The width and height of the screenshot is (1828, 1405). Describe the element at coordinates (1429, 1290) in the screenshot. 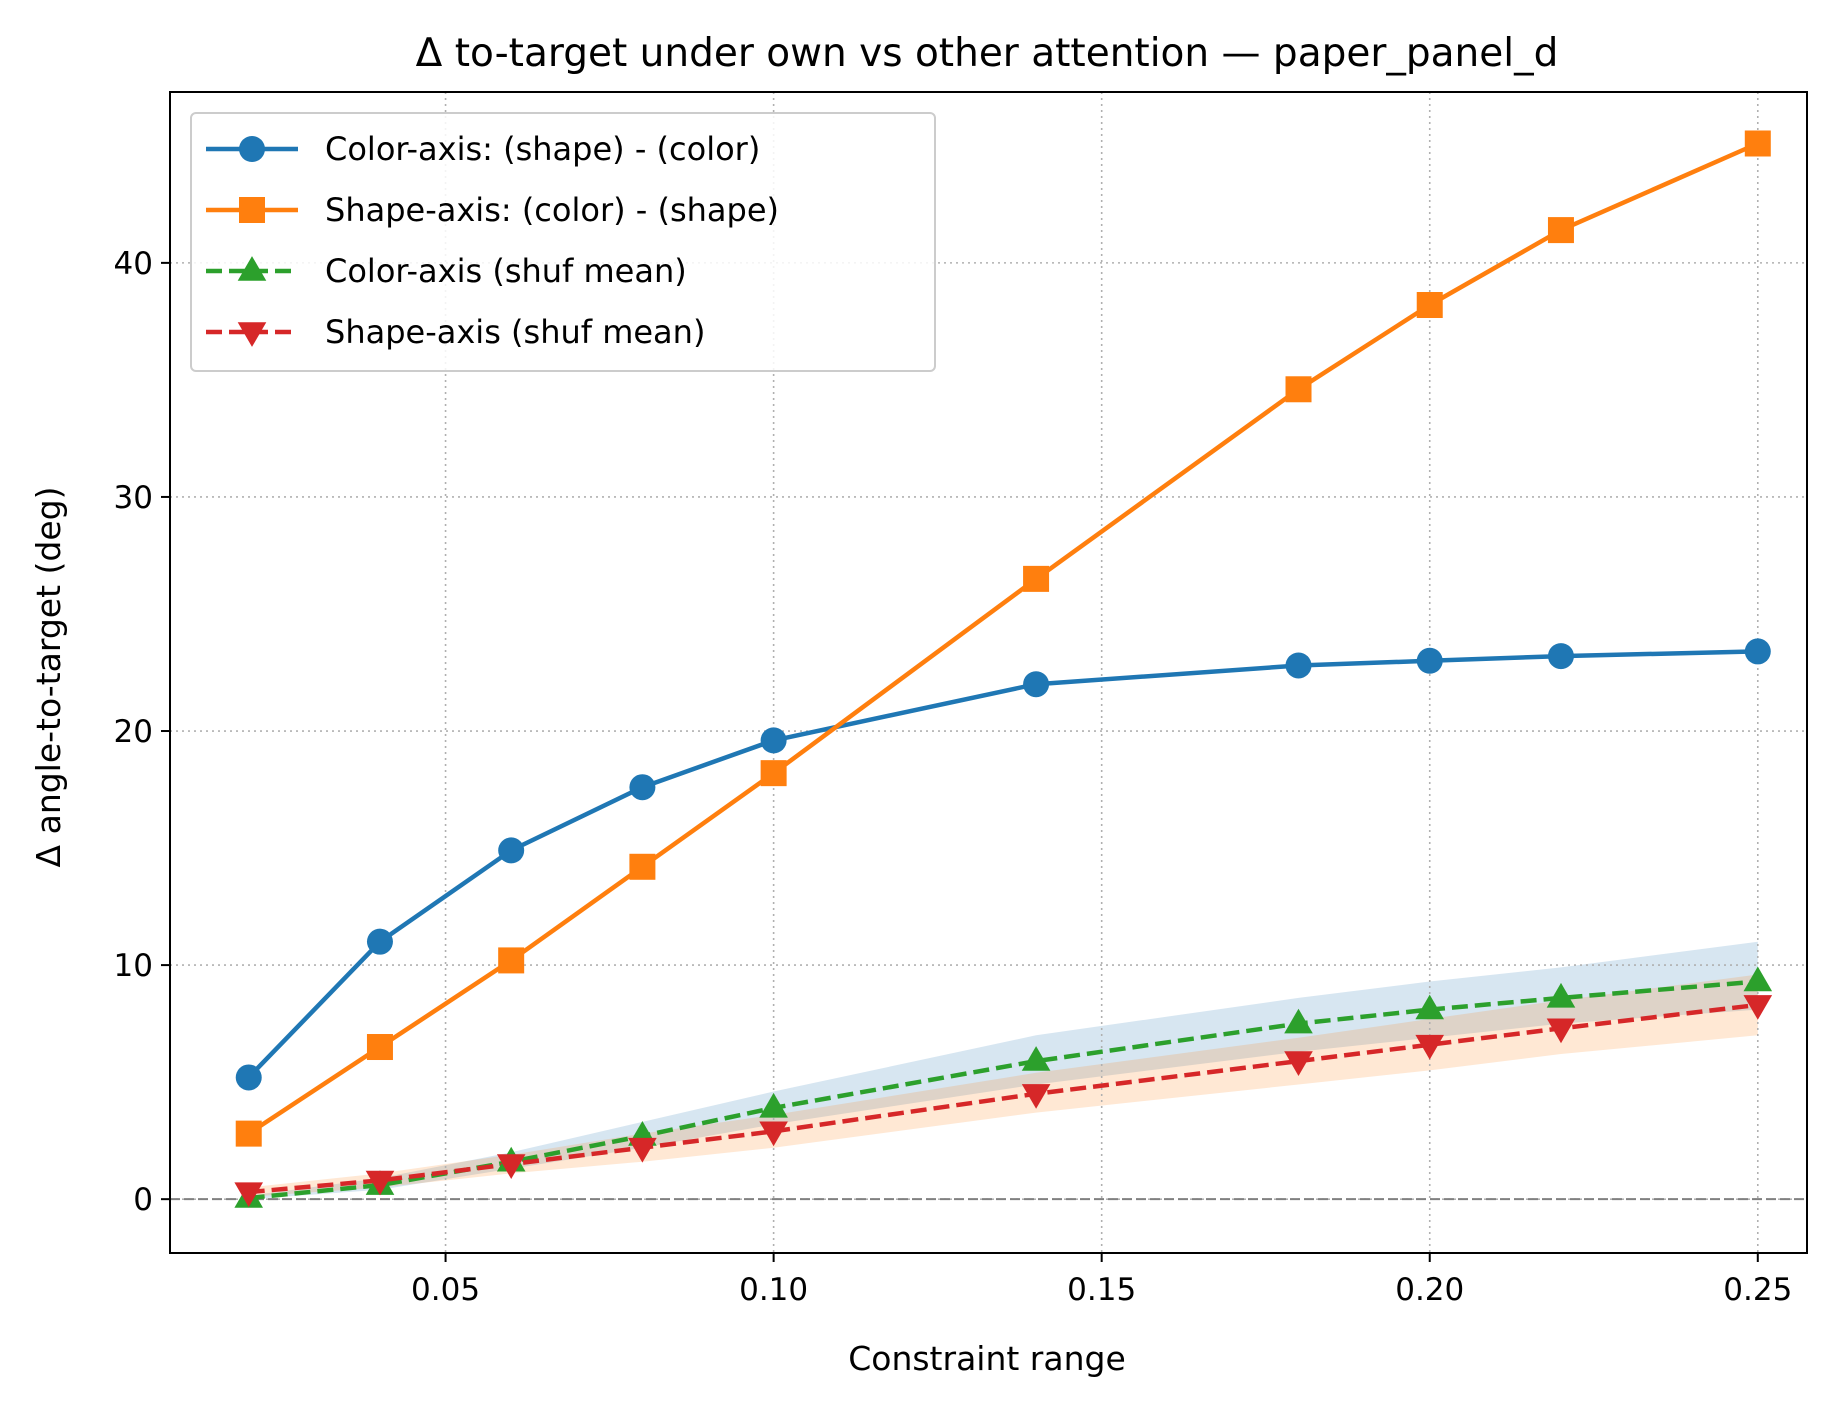

I see `x-tick-label: 0.20` at that location.